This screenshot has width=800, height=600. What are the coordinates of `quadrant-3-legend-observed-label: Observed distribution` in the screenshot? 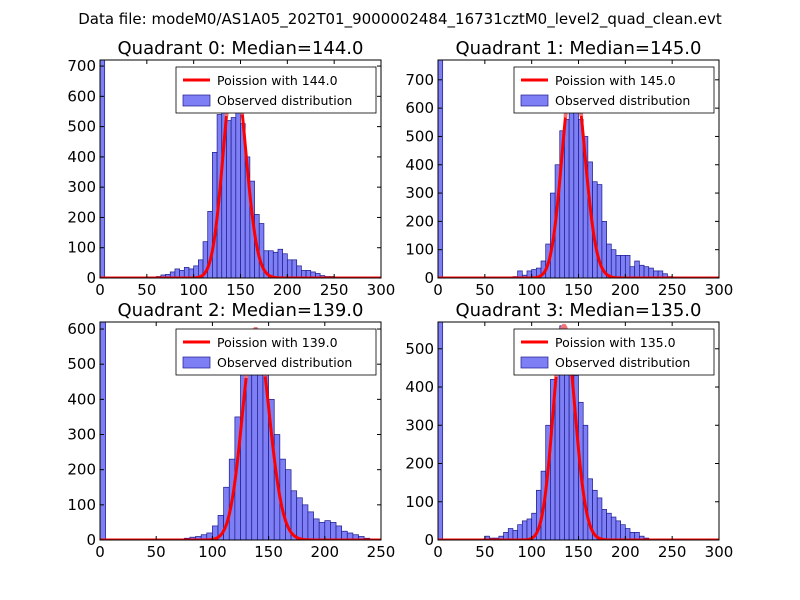 It's located at (622, 362).